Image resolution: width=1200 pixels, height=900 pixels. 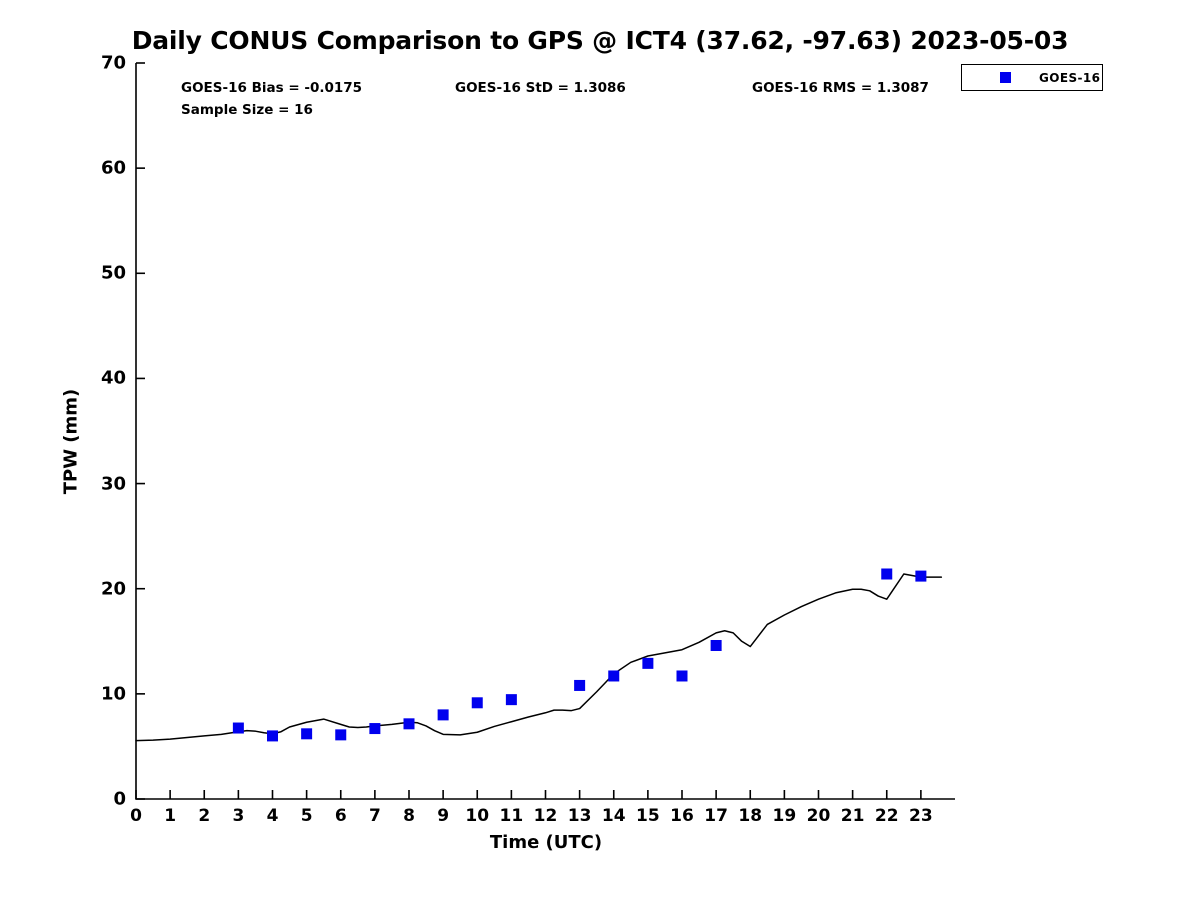 I want to click on x-tick-22: 22, so click(x=886, y=816).